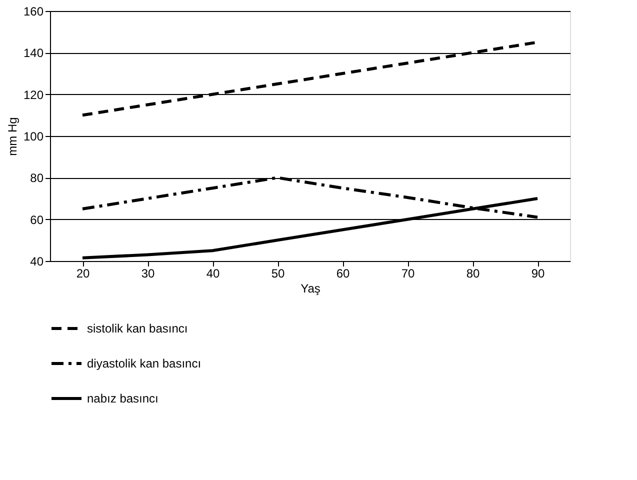 The image size is (637, 480). Describe the element at coordinates (137, 329) in the screenshot. I see `legend-label: sistolik kan basıncı` at that location.